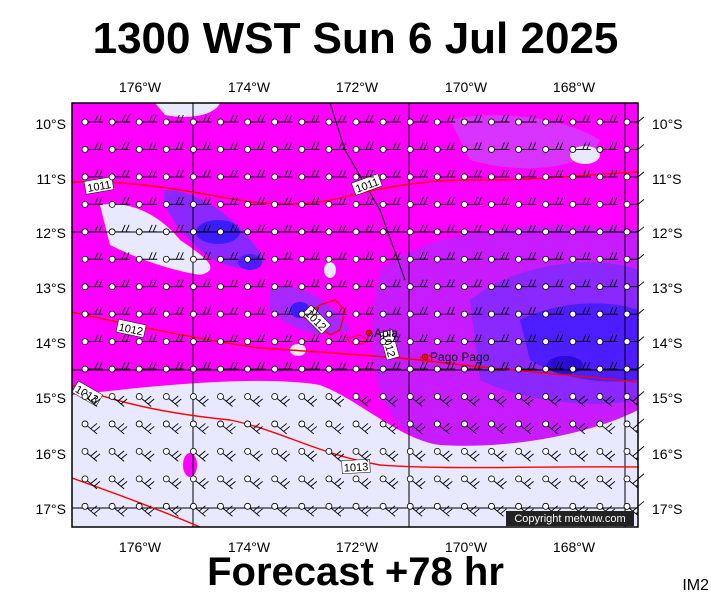 The width and height of the screenshot is (711, 600). Describe the element at coordinates (641, 311) in the screenshot. I see `edge-barbs` at that location.